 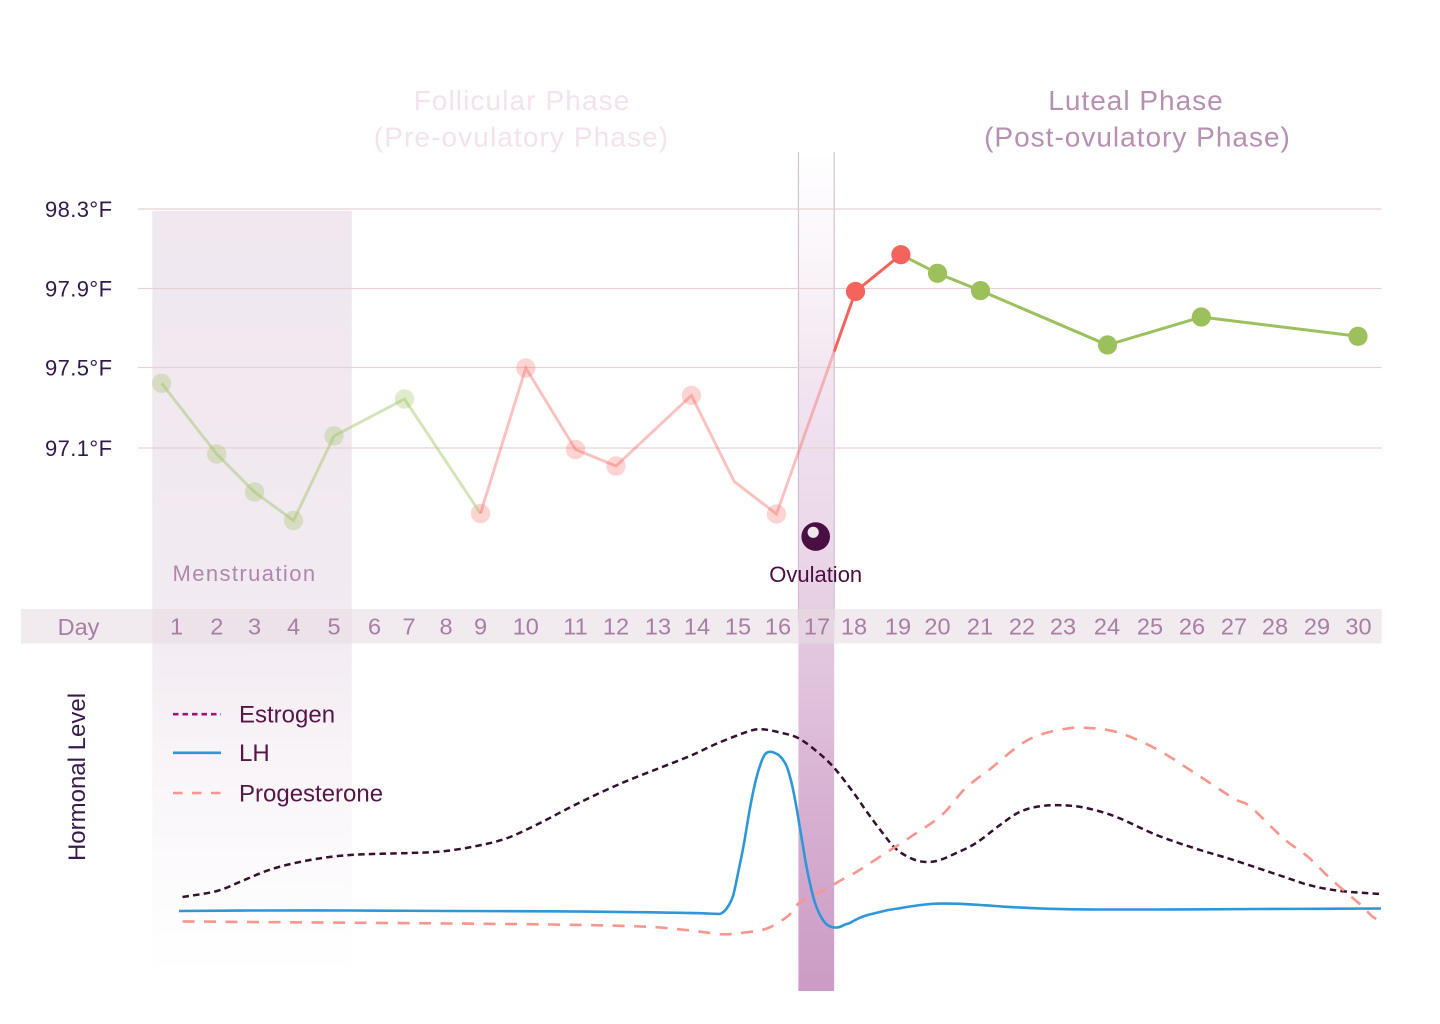 I want to click on svg-text: (Post-ovulatory Phase), so click(x=1137, y=137).